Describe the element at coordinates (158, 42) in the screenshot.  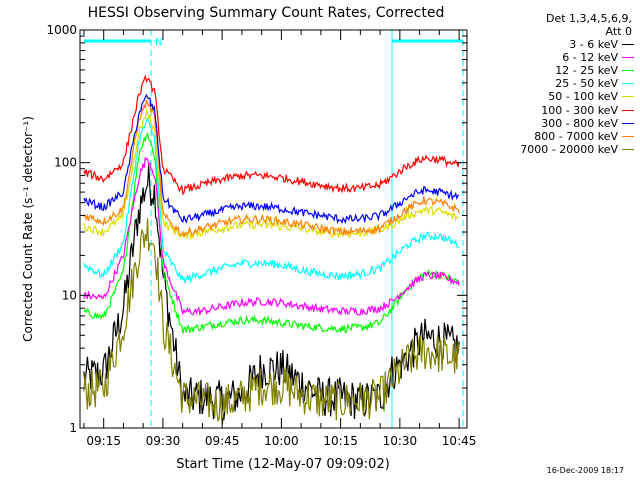
I see `night-label: N` at that location.